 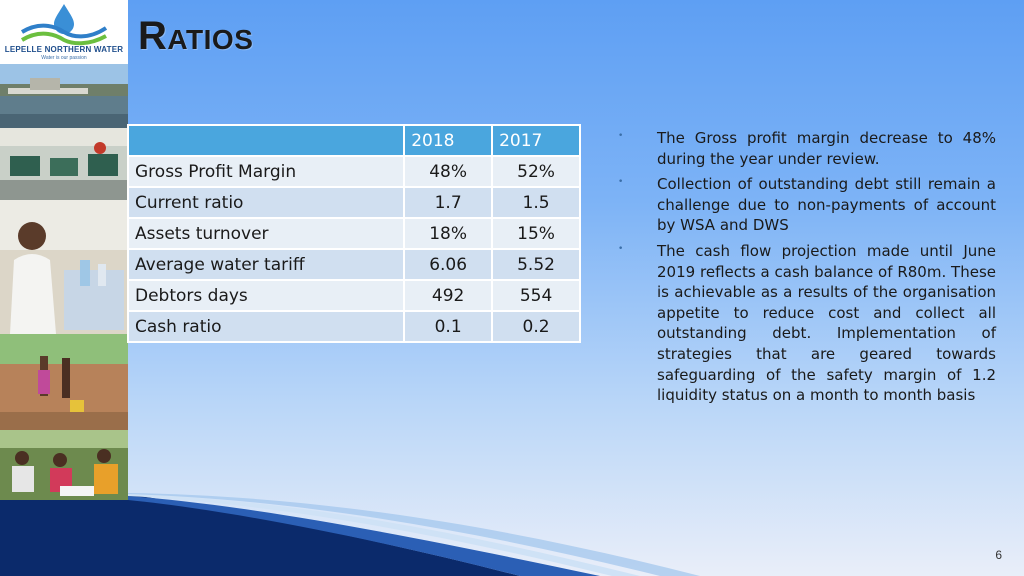 What do you see at coordinates (536, 202) in the screenshot?
I see `value-2017: 1.5` at bounding box center [536, 202].